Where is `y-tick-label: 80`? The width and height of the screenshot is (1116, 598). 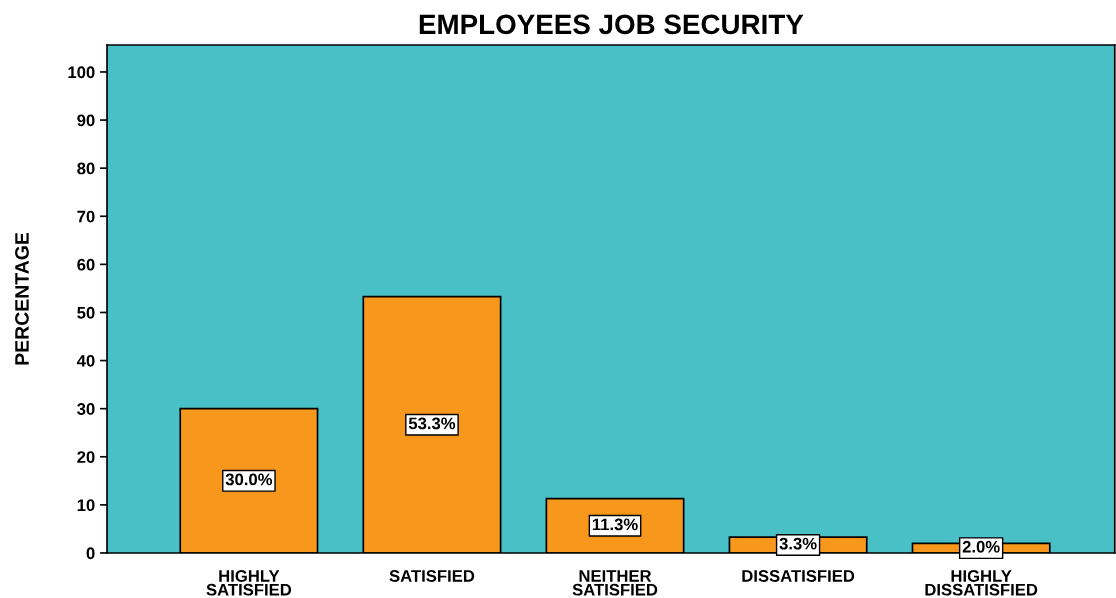 y-tick-label: 80 is located at coordinates (86, 168).